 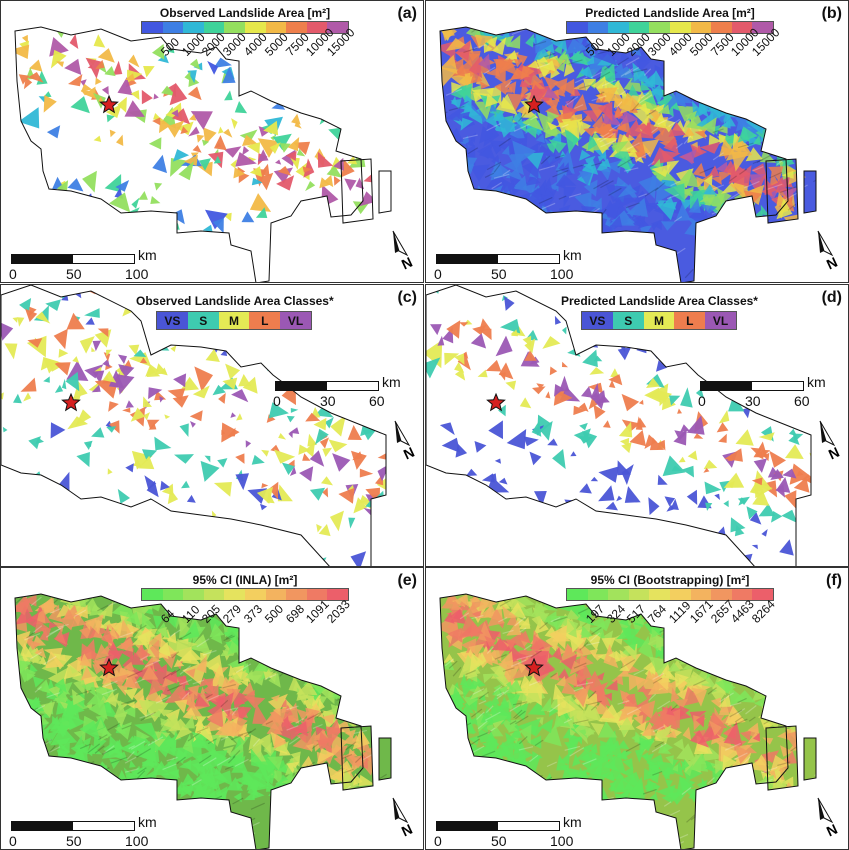 I want to click on legend-title: Predicted Landslide Area Classes*, so click(x=659, y=301).